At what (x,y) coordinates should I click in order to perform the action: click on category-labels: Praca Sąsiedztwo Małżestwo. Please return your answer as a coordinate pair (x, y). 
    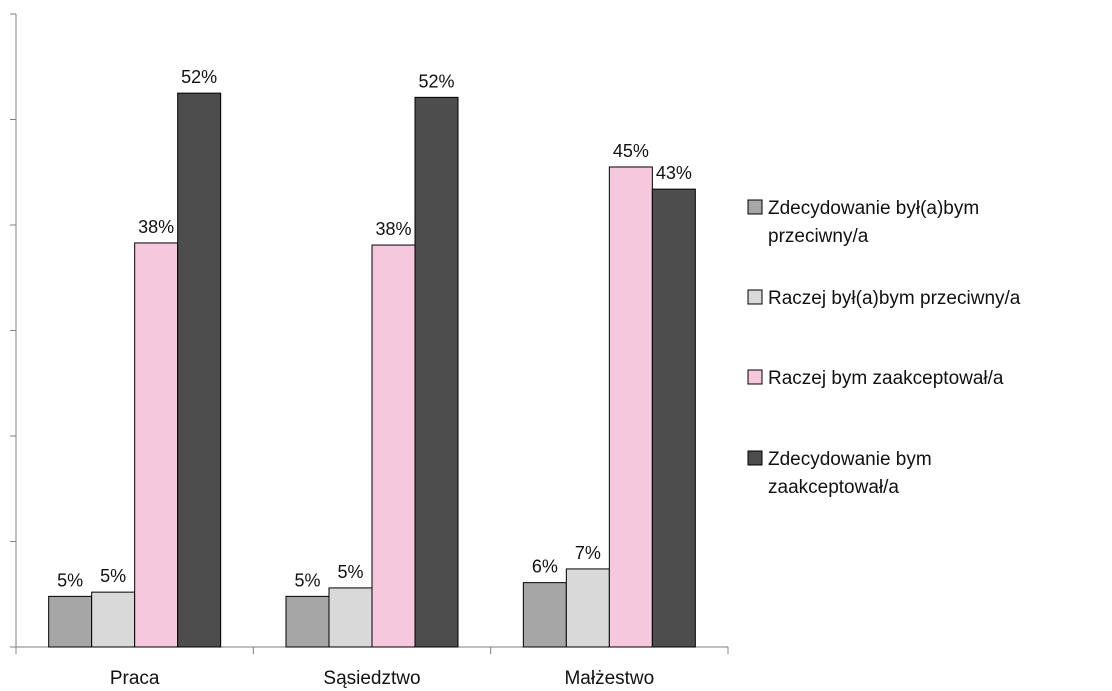
    Looking at the image, I should click on (382, 678).